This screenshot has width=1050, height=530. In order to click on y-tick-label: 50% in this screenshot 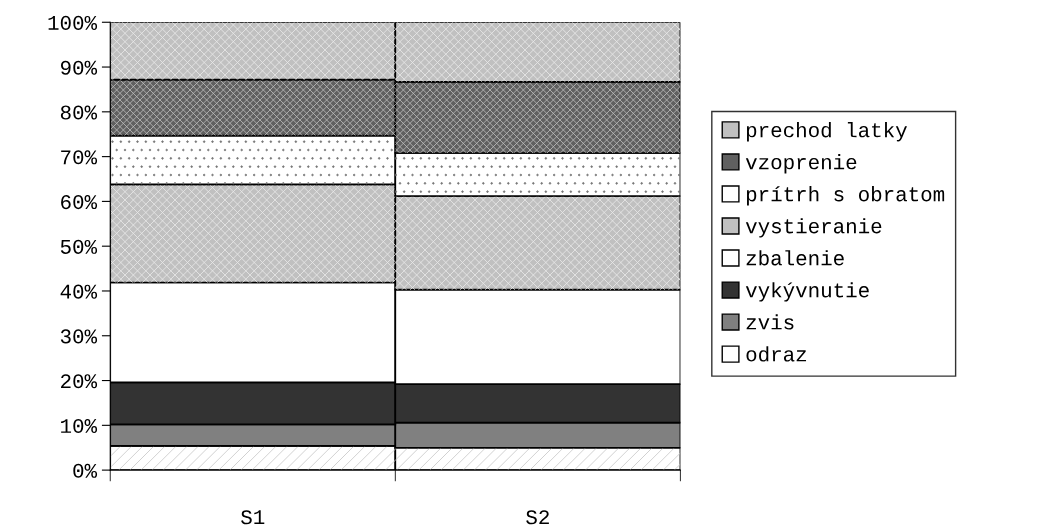, I will do `click(79, 246)`.